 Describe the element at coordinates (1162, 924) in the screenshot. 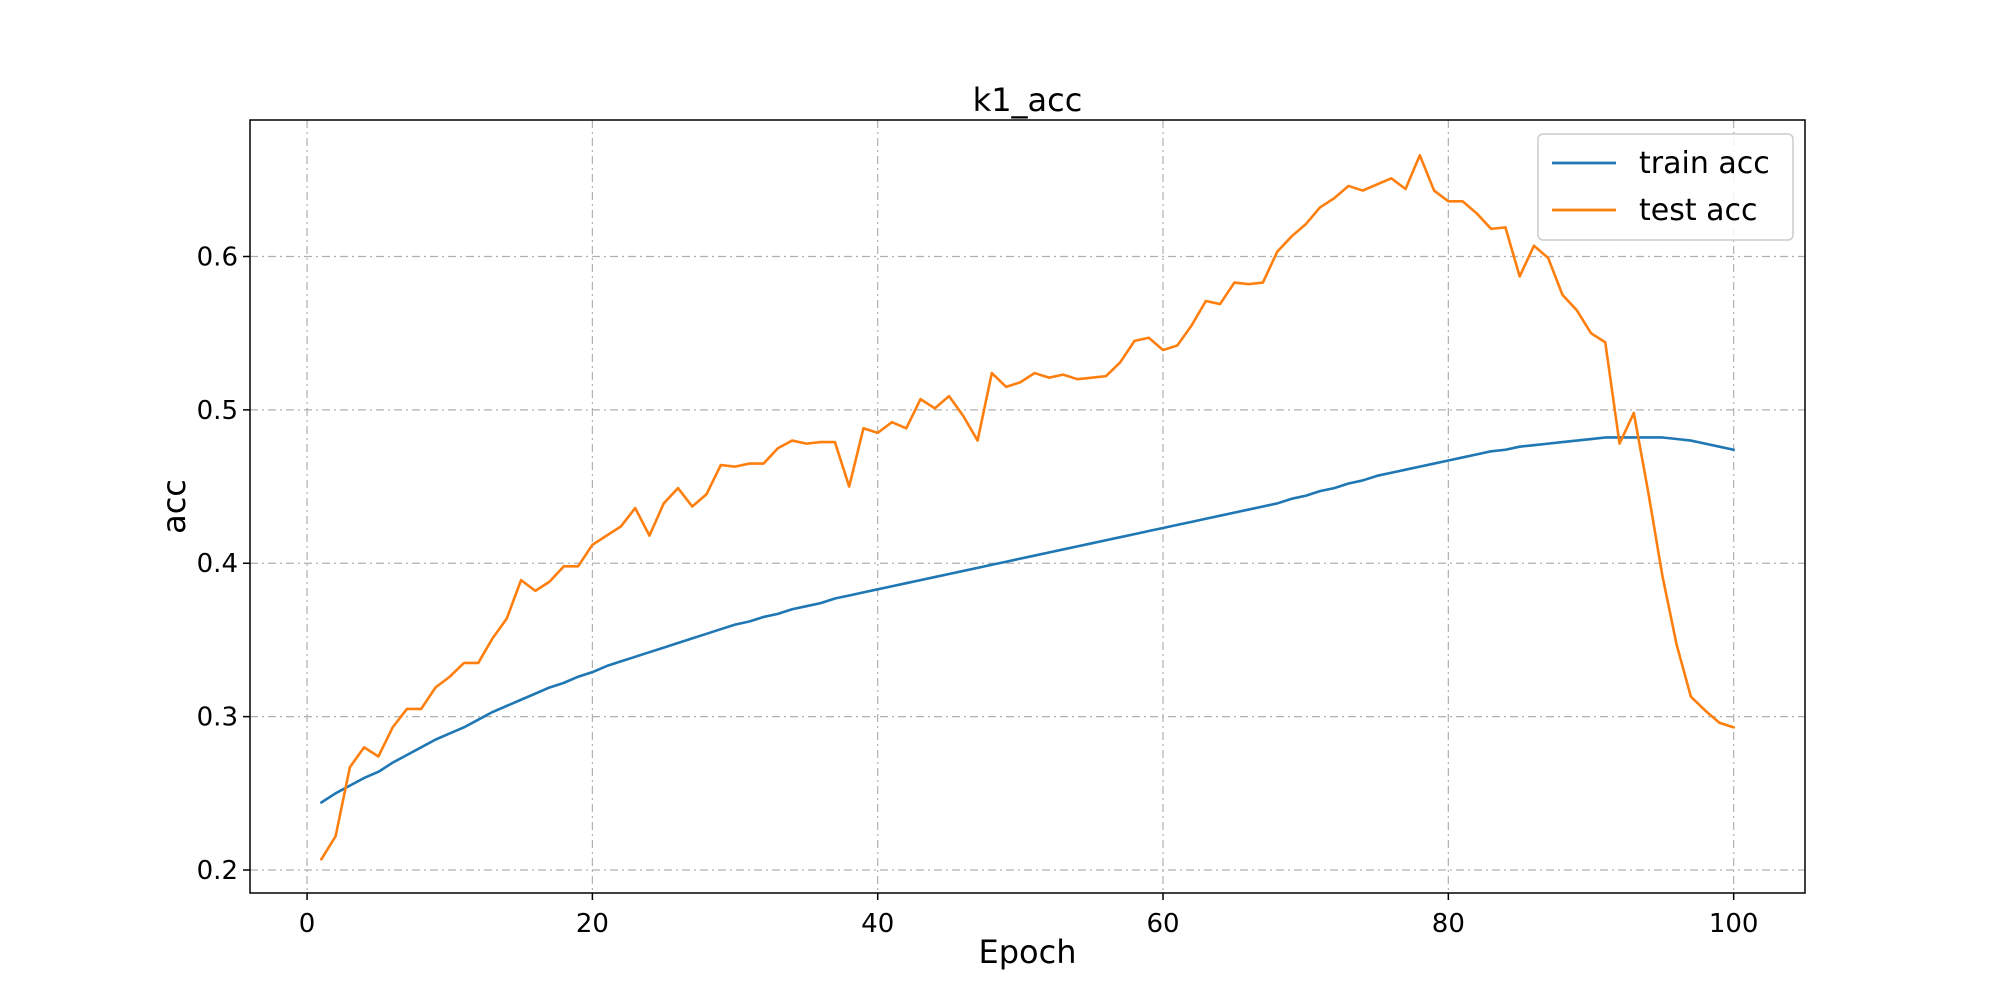

I see `x-tick-label: 60` at that location.